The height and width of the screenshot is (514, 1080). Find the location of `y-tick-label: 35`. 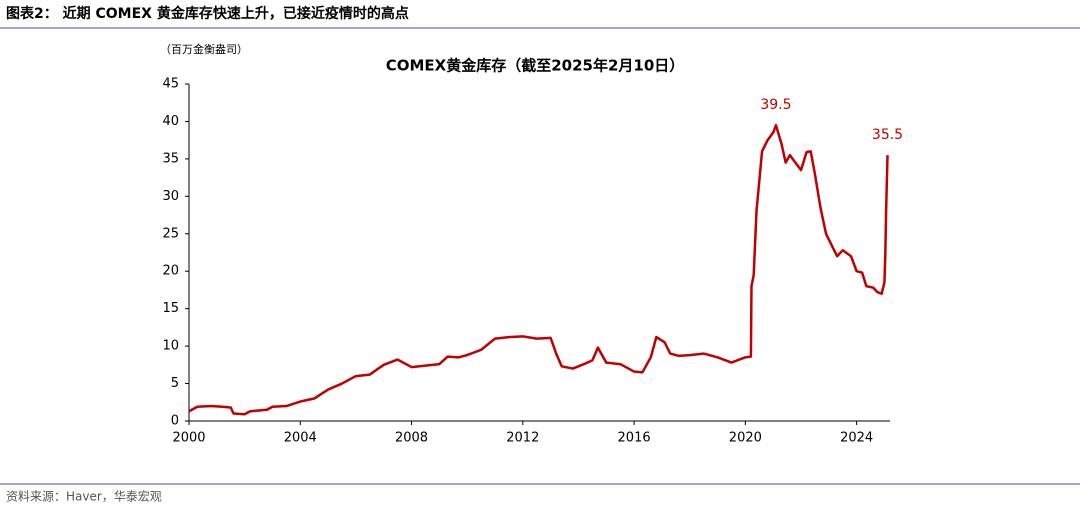

y-tick-label: 35 is located at coordinates (170, 158).